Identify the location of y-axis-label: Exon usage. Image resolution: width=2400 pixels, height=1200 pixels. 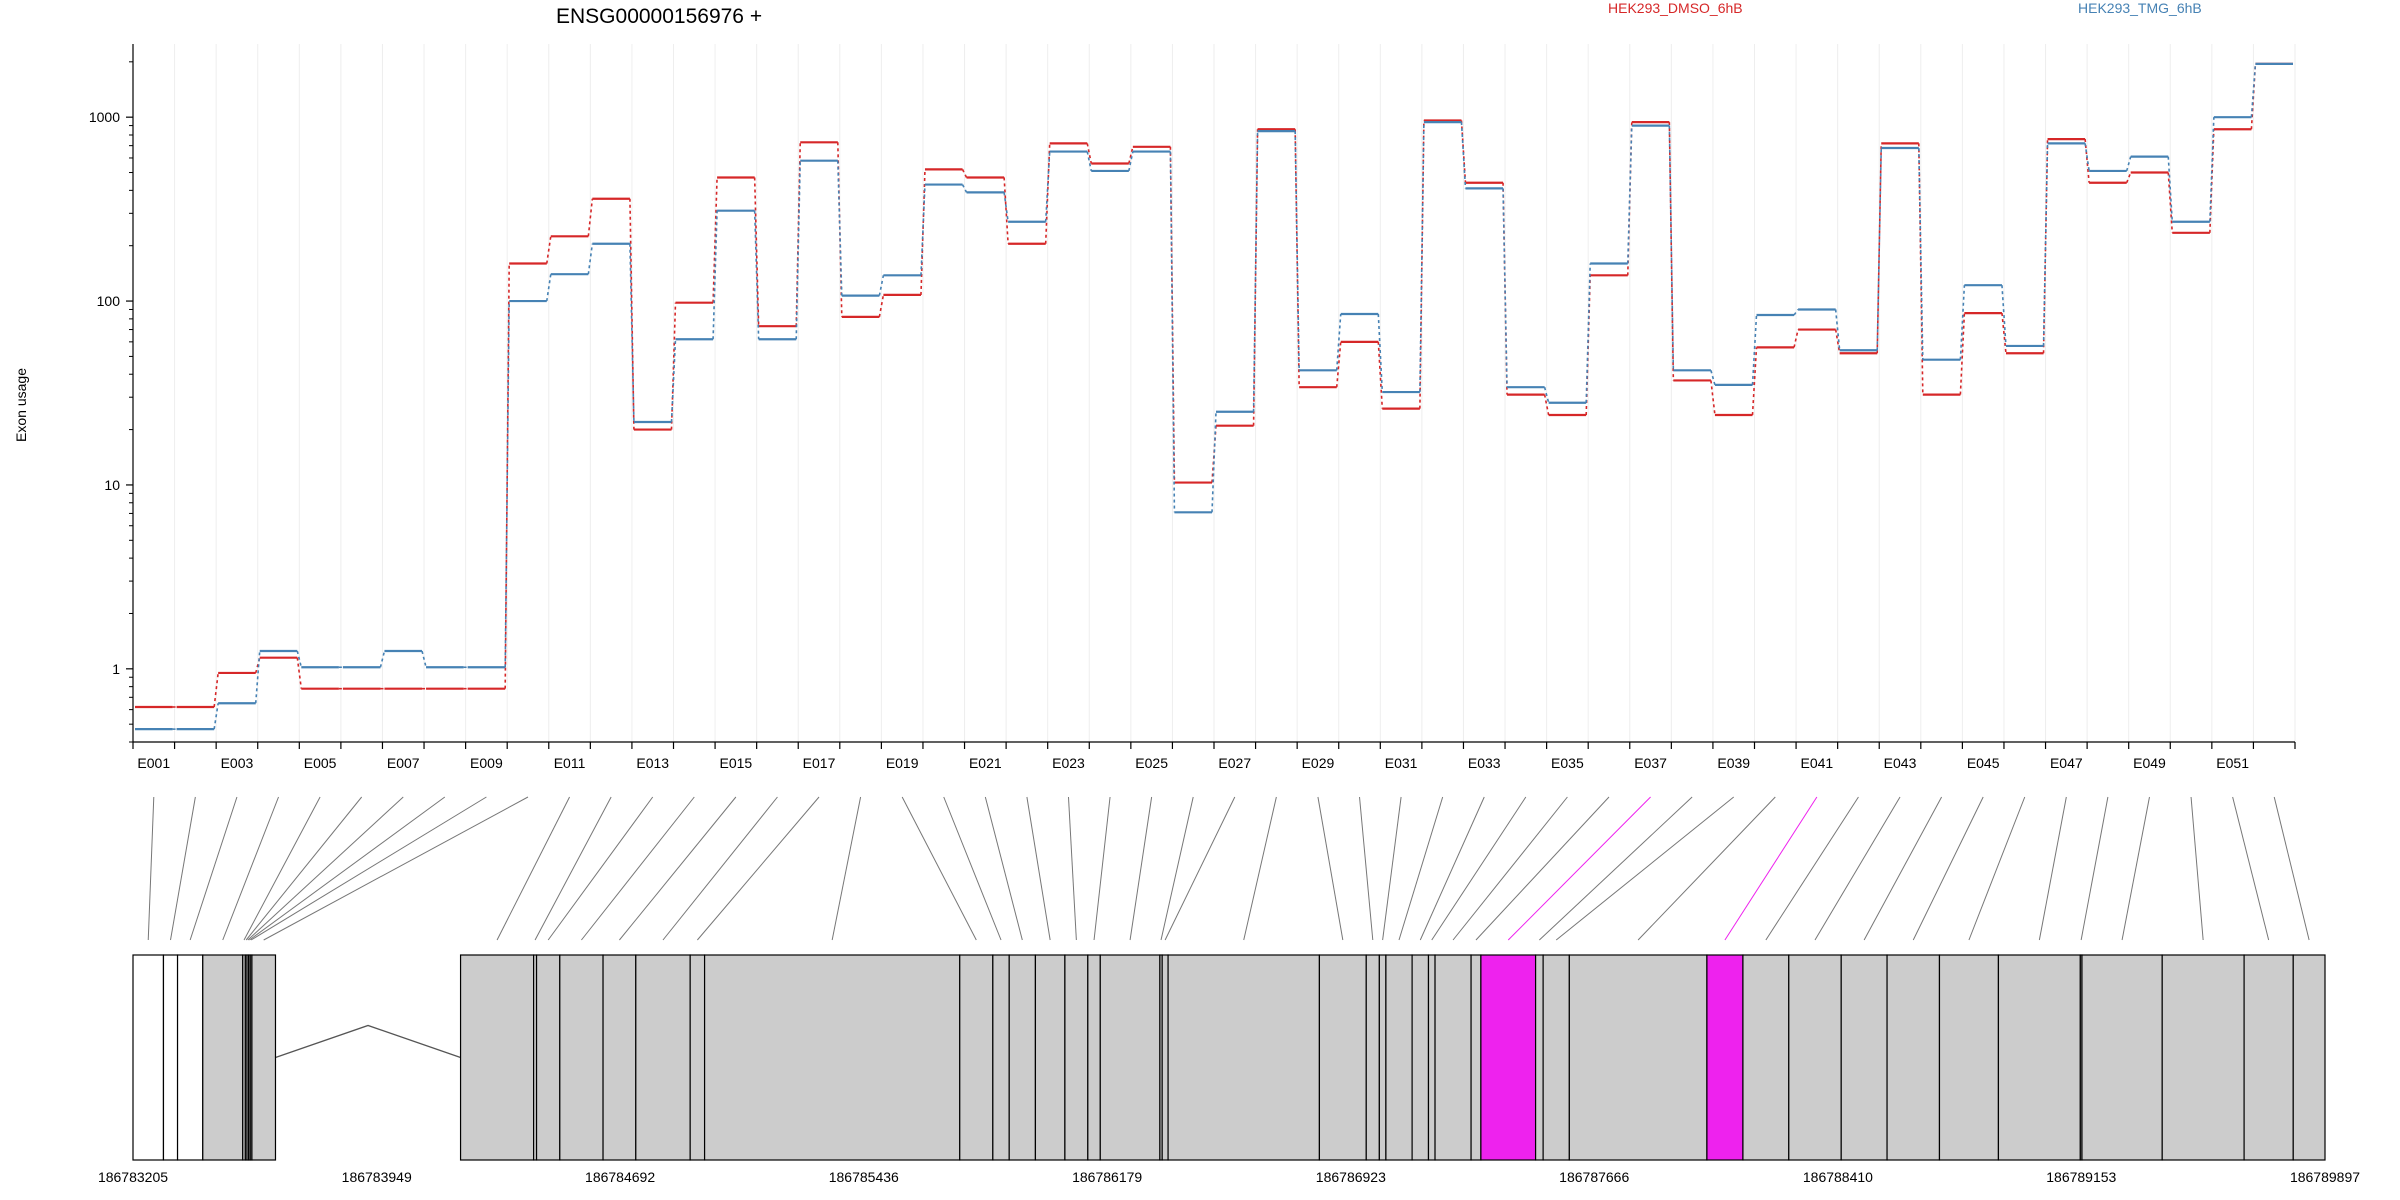
(21, 405).